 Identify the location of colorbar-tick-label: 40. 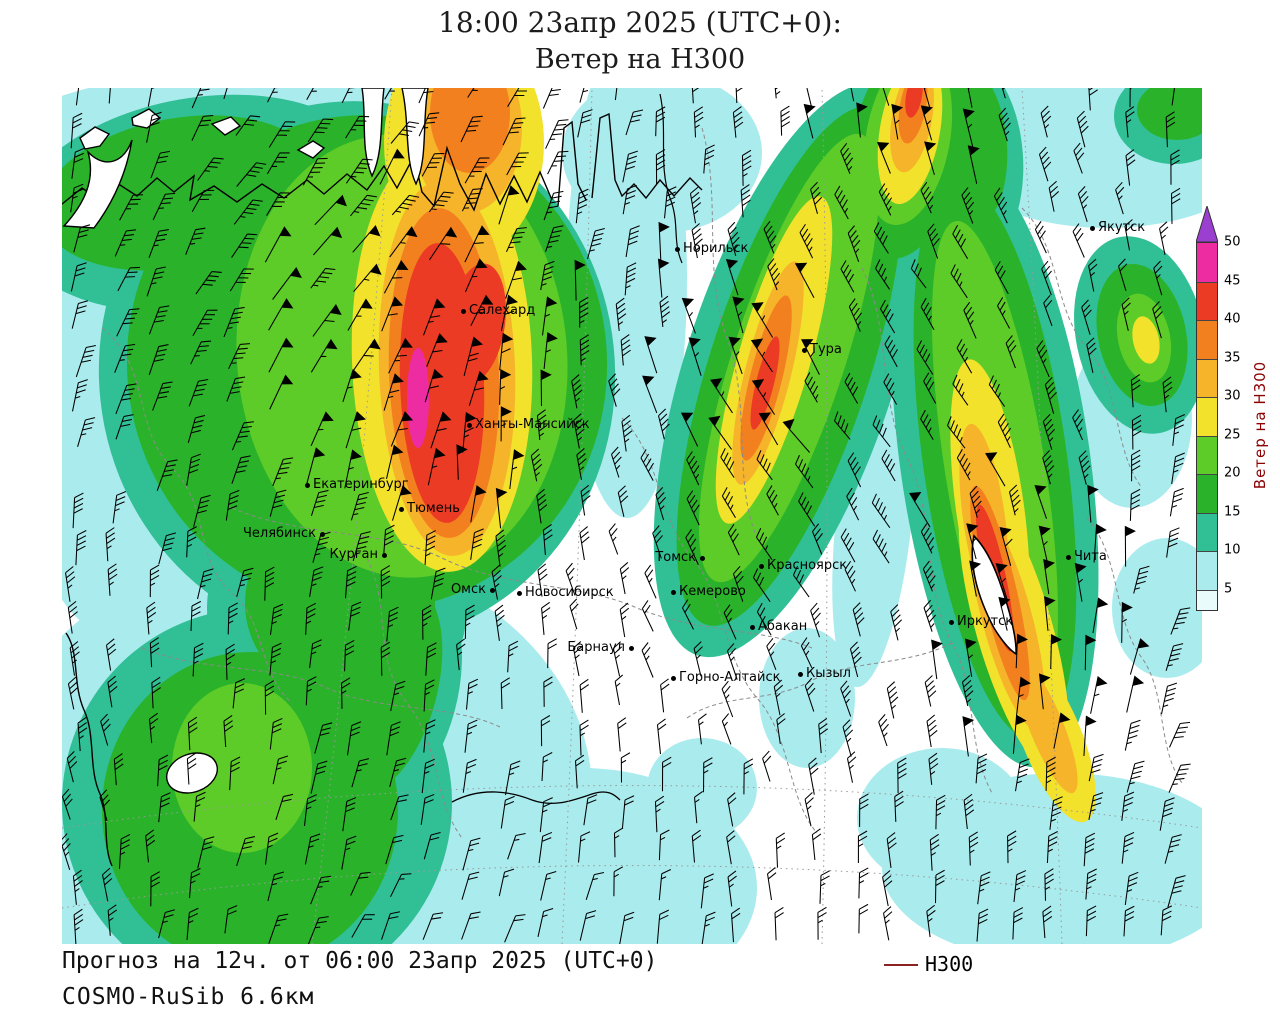
(1232, 319).